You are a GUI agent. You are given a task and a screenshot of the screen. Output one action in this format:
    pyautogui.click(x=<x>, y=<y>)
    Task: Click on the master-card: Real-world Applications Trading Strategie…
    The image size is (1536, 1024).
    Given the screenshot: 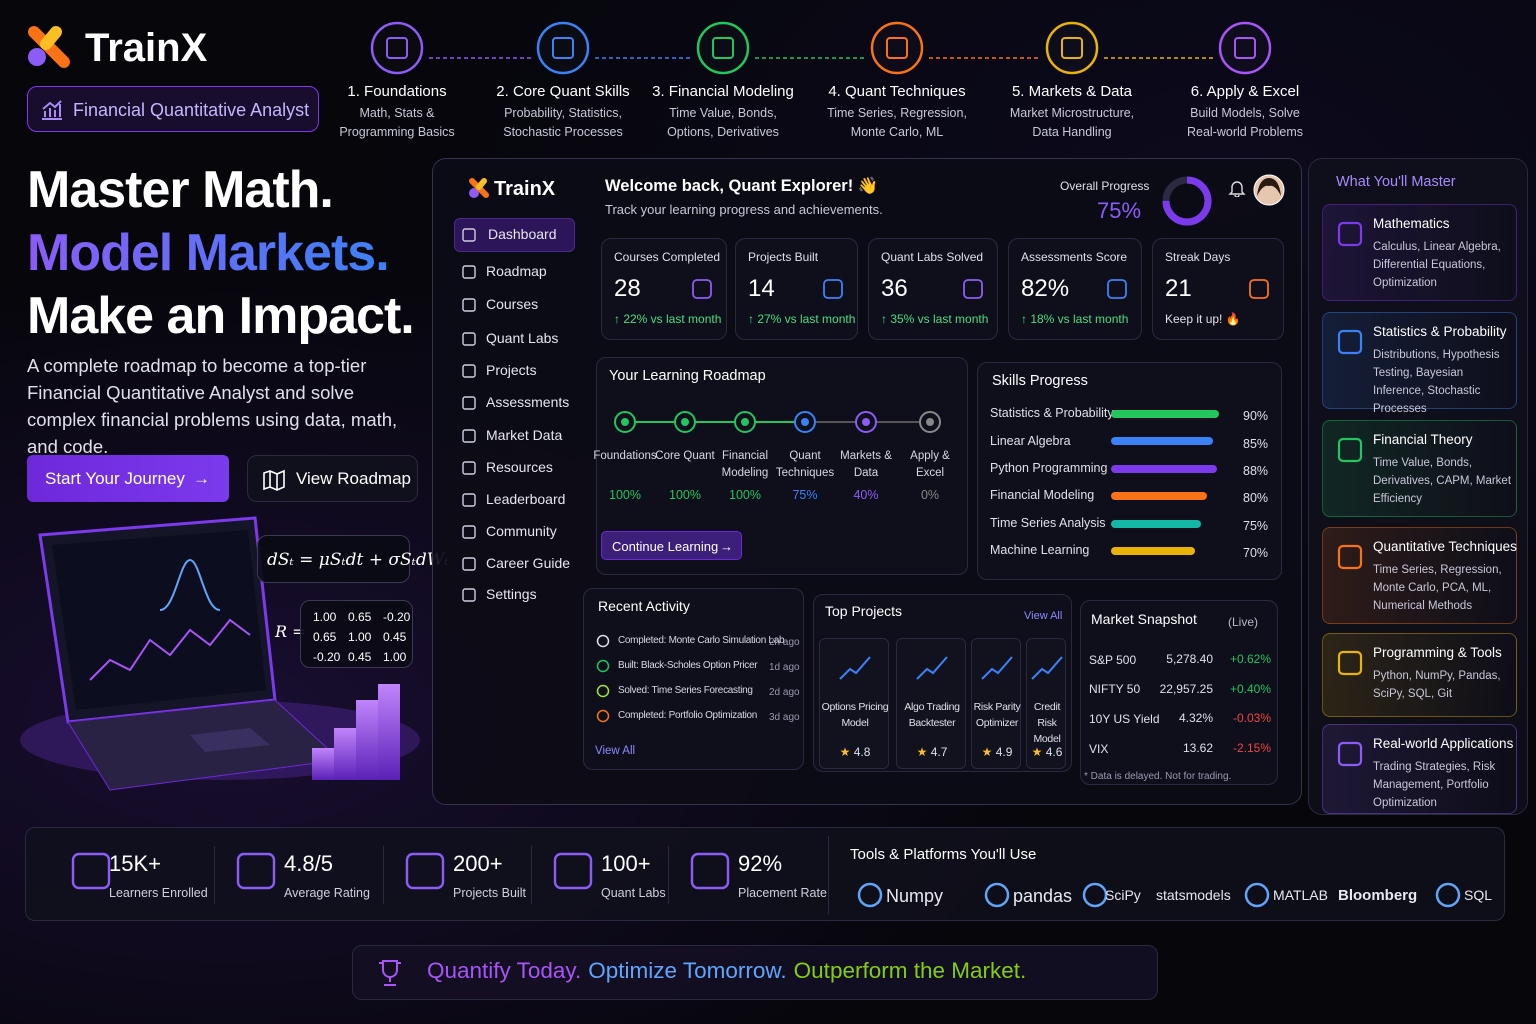 What is the action you would take?
    pyautogui.click(x=1419, y=769)
    